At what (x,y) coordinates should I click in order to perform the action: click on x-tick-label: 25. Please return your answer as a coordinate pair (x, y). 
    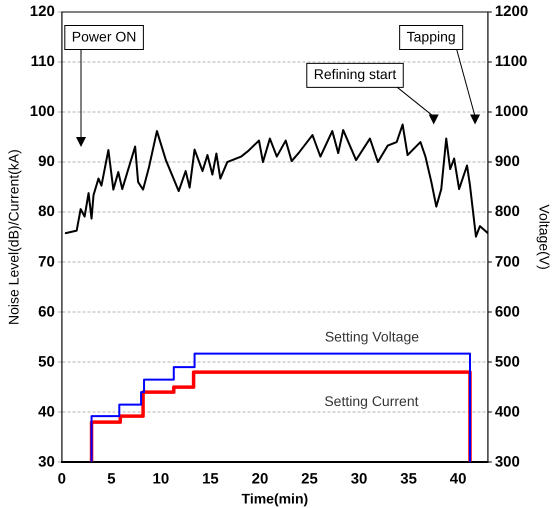
    Looking at the image, I should click on (309, 479).